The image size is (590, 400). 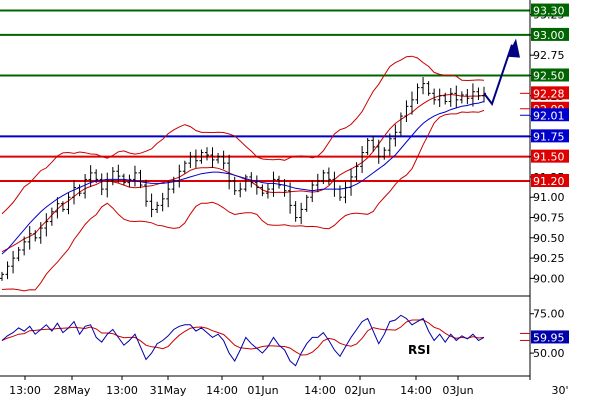 I want to click on price-badge-label: 91.75, so click(x=549, y=136).